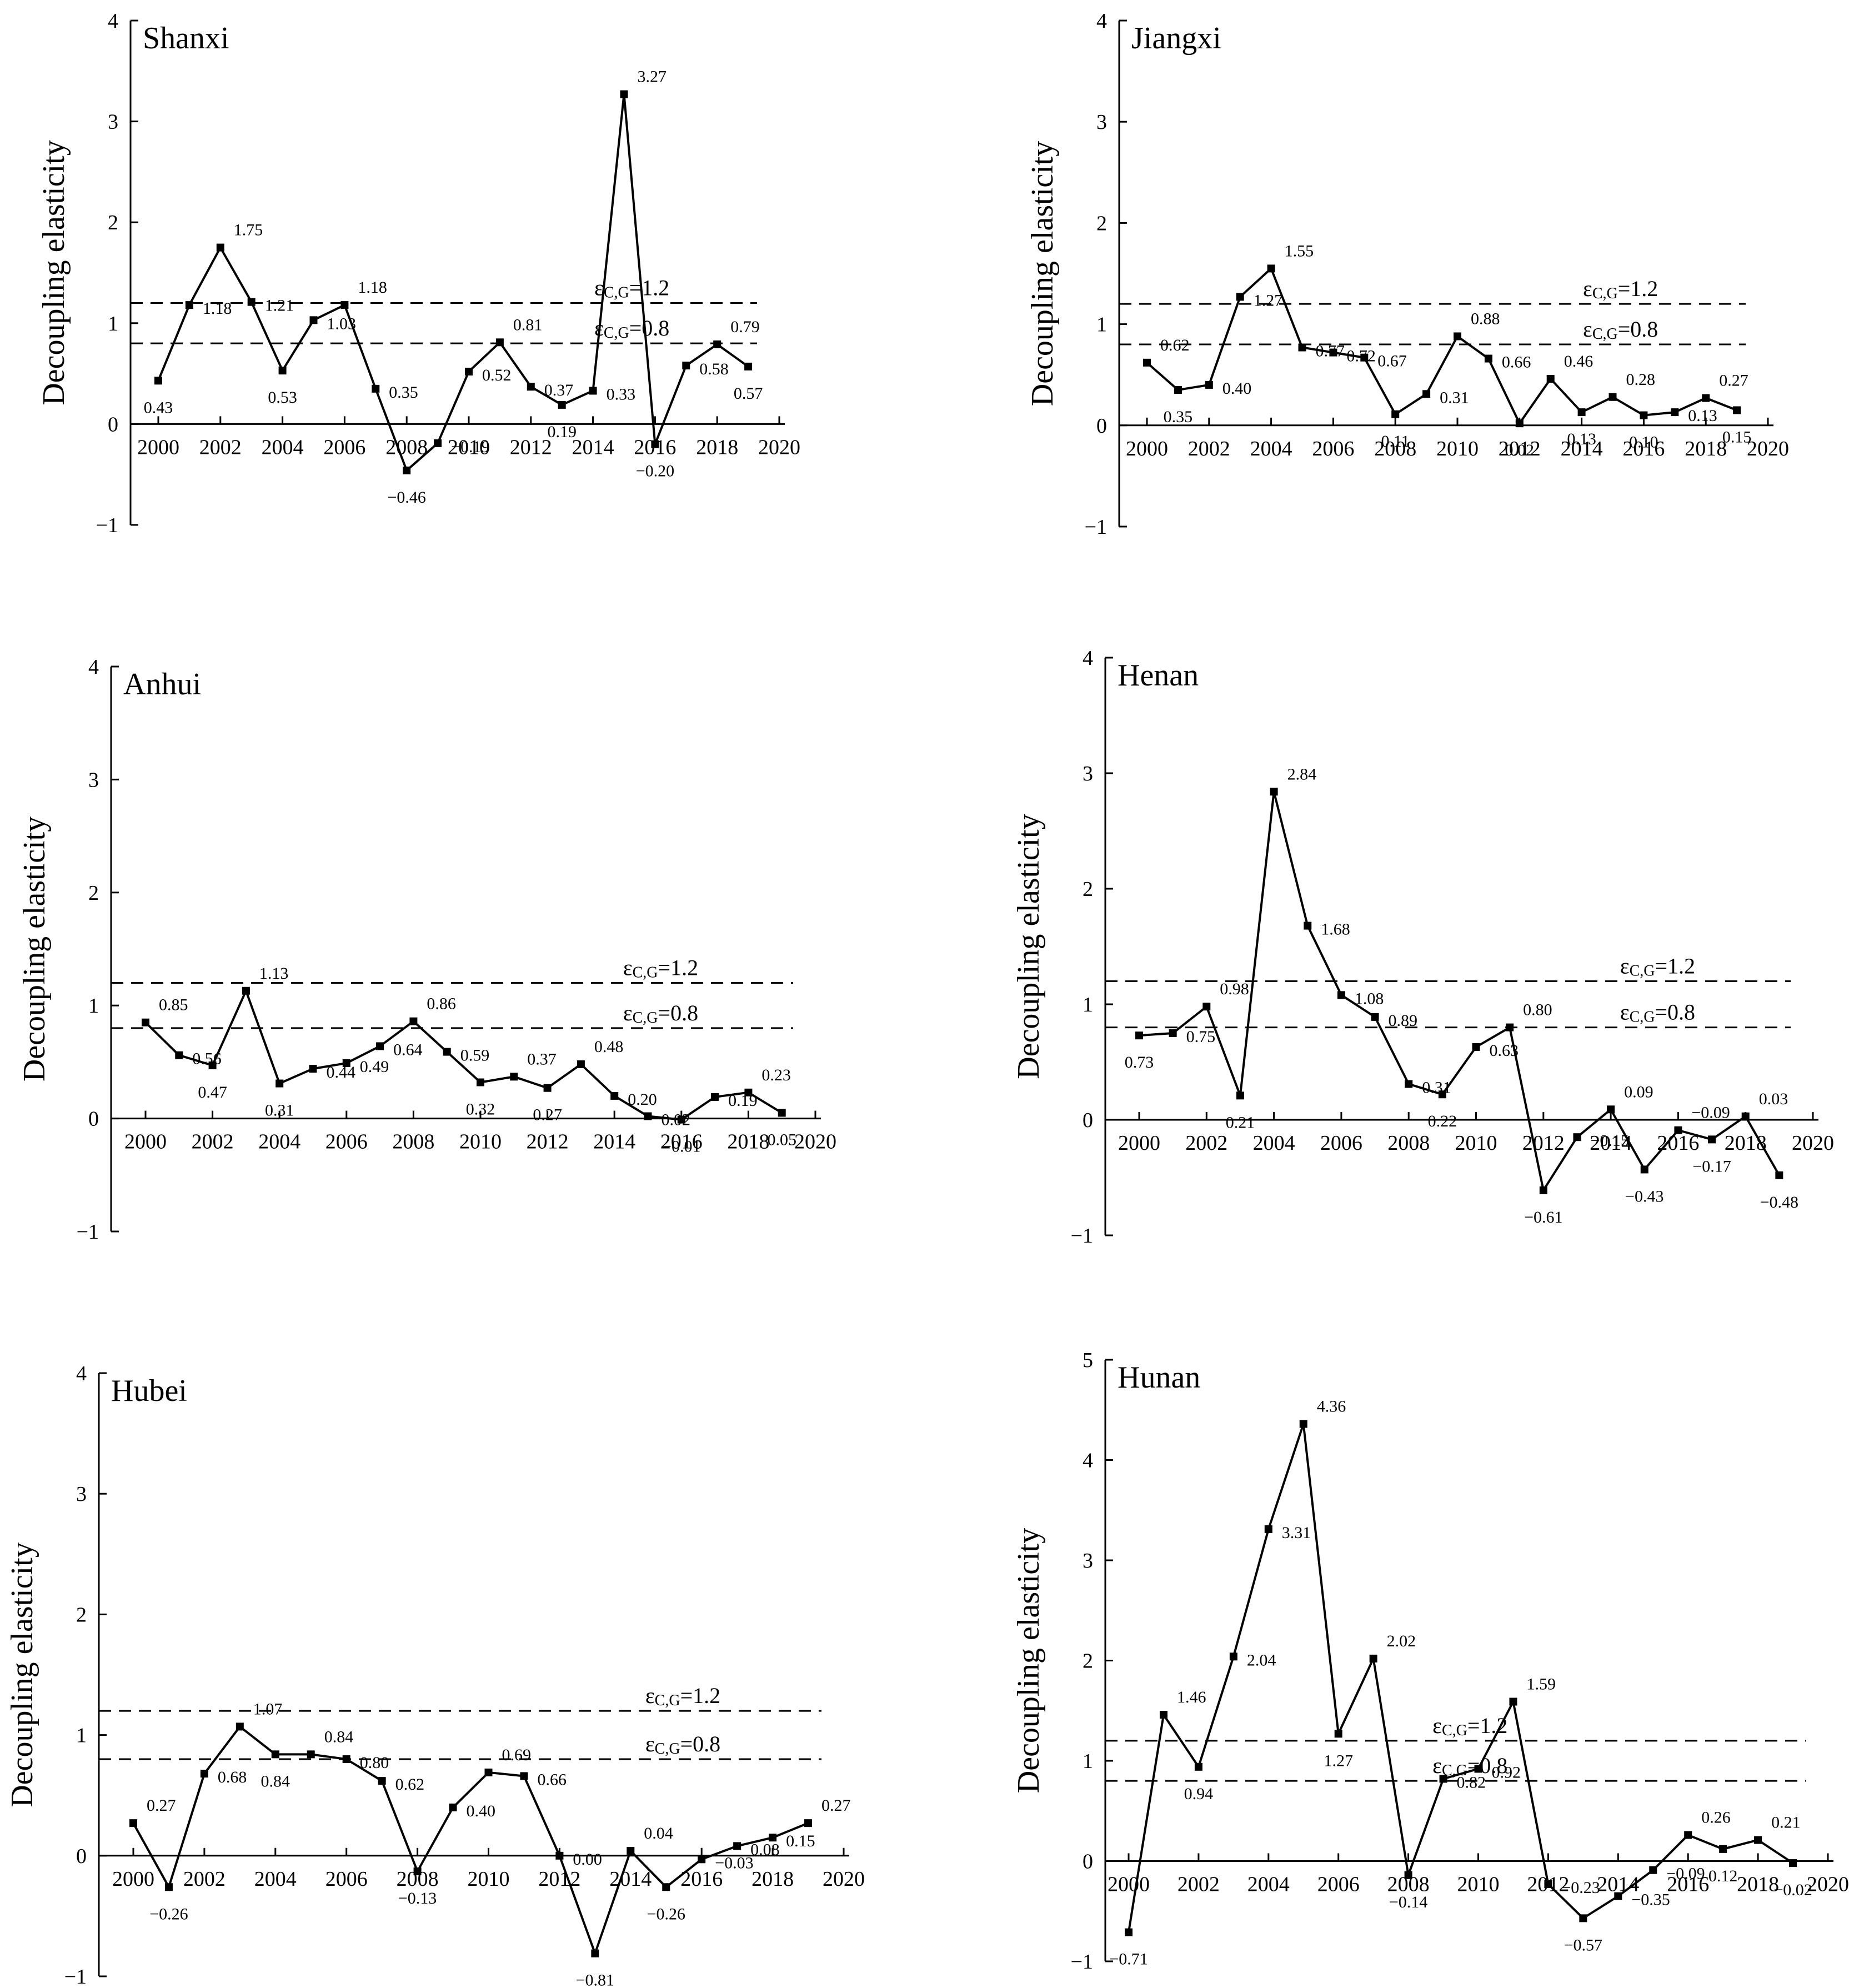 The height and width of the screenshot is (1988, 1869). I want to click on data-label: 0.47, so click(212, 1092).